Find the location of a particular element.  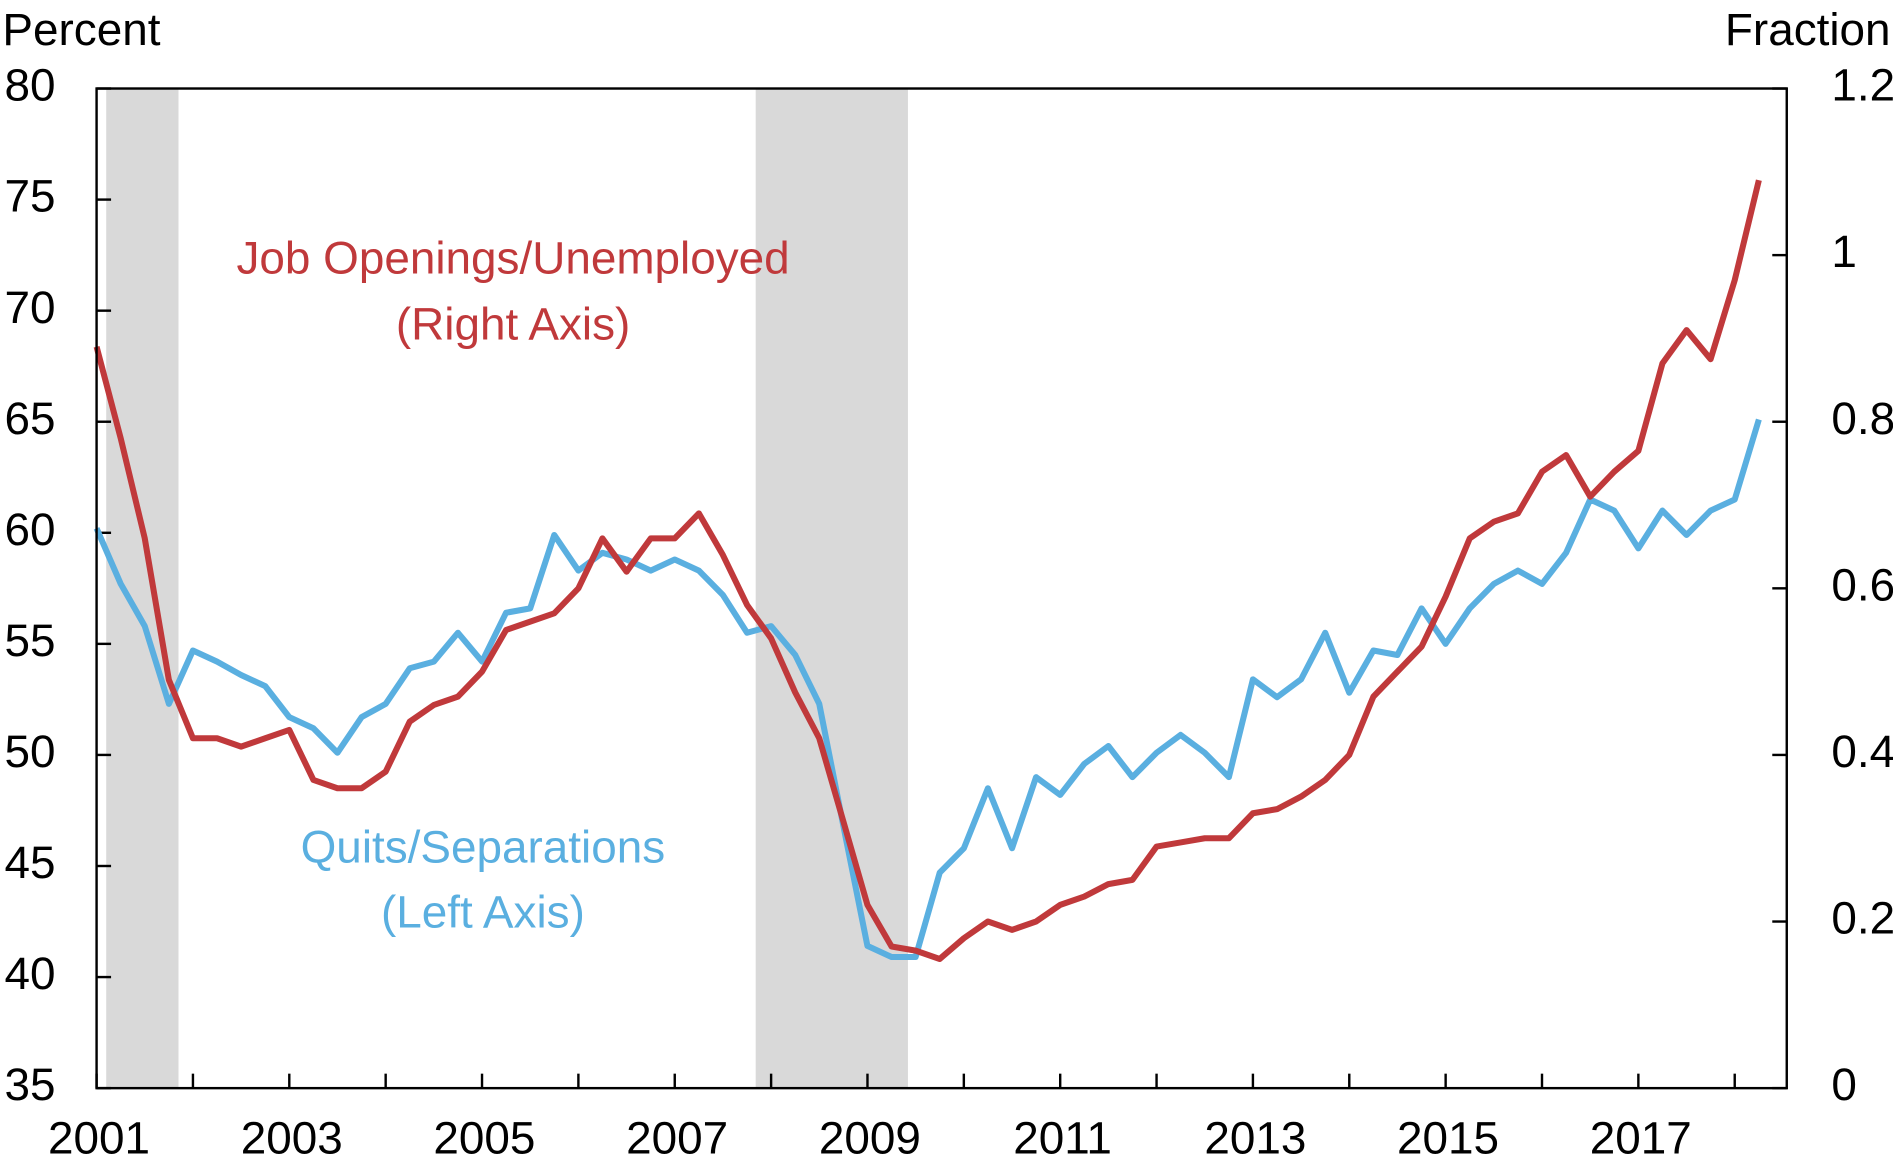

y2-tick-label: 0.2 is located at coordinates (1862, 918).